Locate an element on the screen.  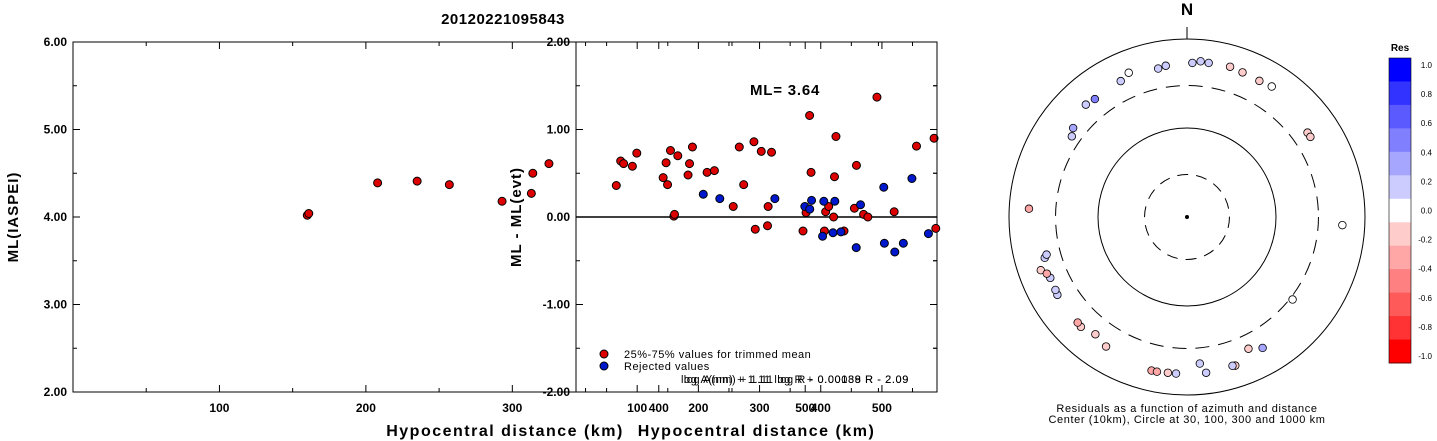
y-tick-label: 3.00 is located at coordinates (56, 305).